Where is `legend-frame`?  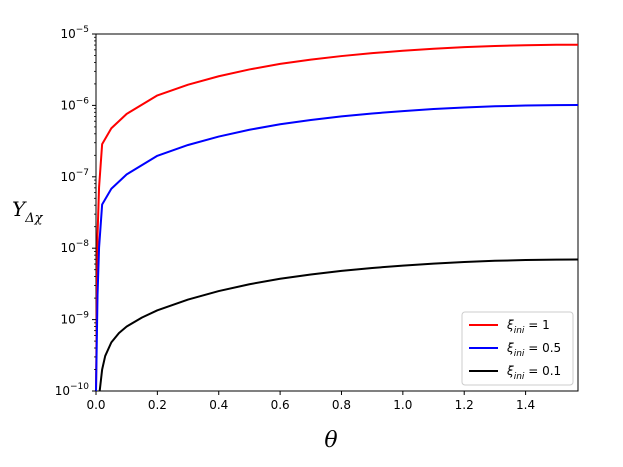
legend-frame is located at coordinates (517, 348).